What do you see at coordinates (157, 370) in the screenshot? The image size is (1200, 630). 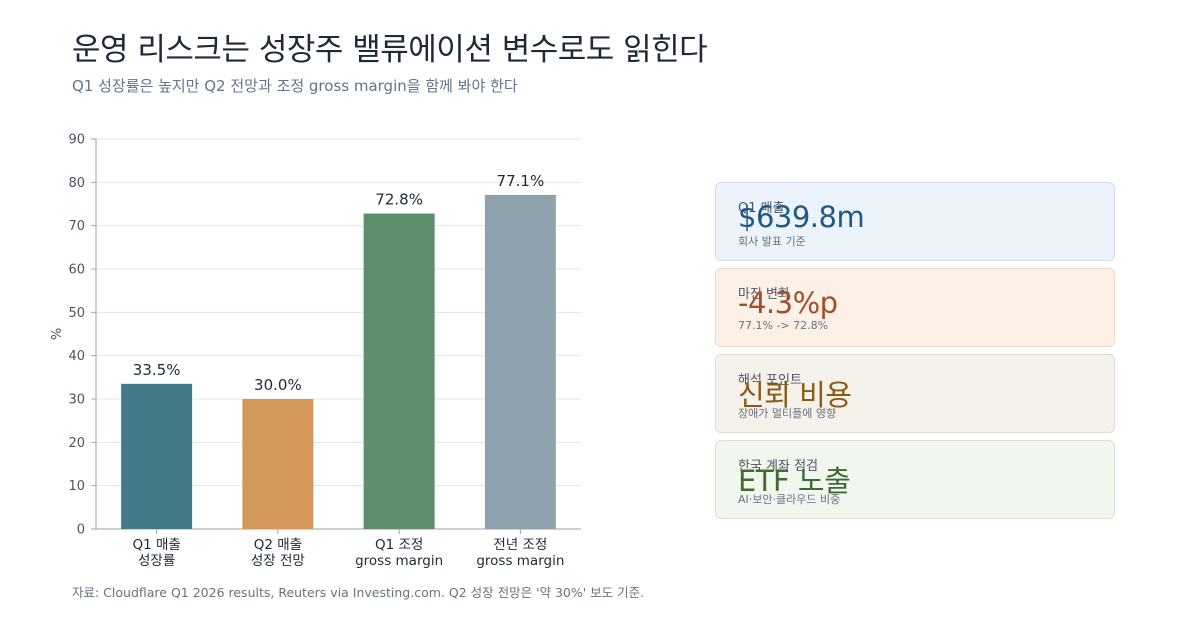 I see `data-label: 33.5%` at bounding box center [157, 370].